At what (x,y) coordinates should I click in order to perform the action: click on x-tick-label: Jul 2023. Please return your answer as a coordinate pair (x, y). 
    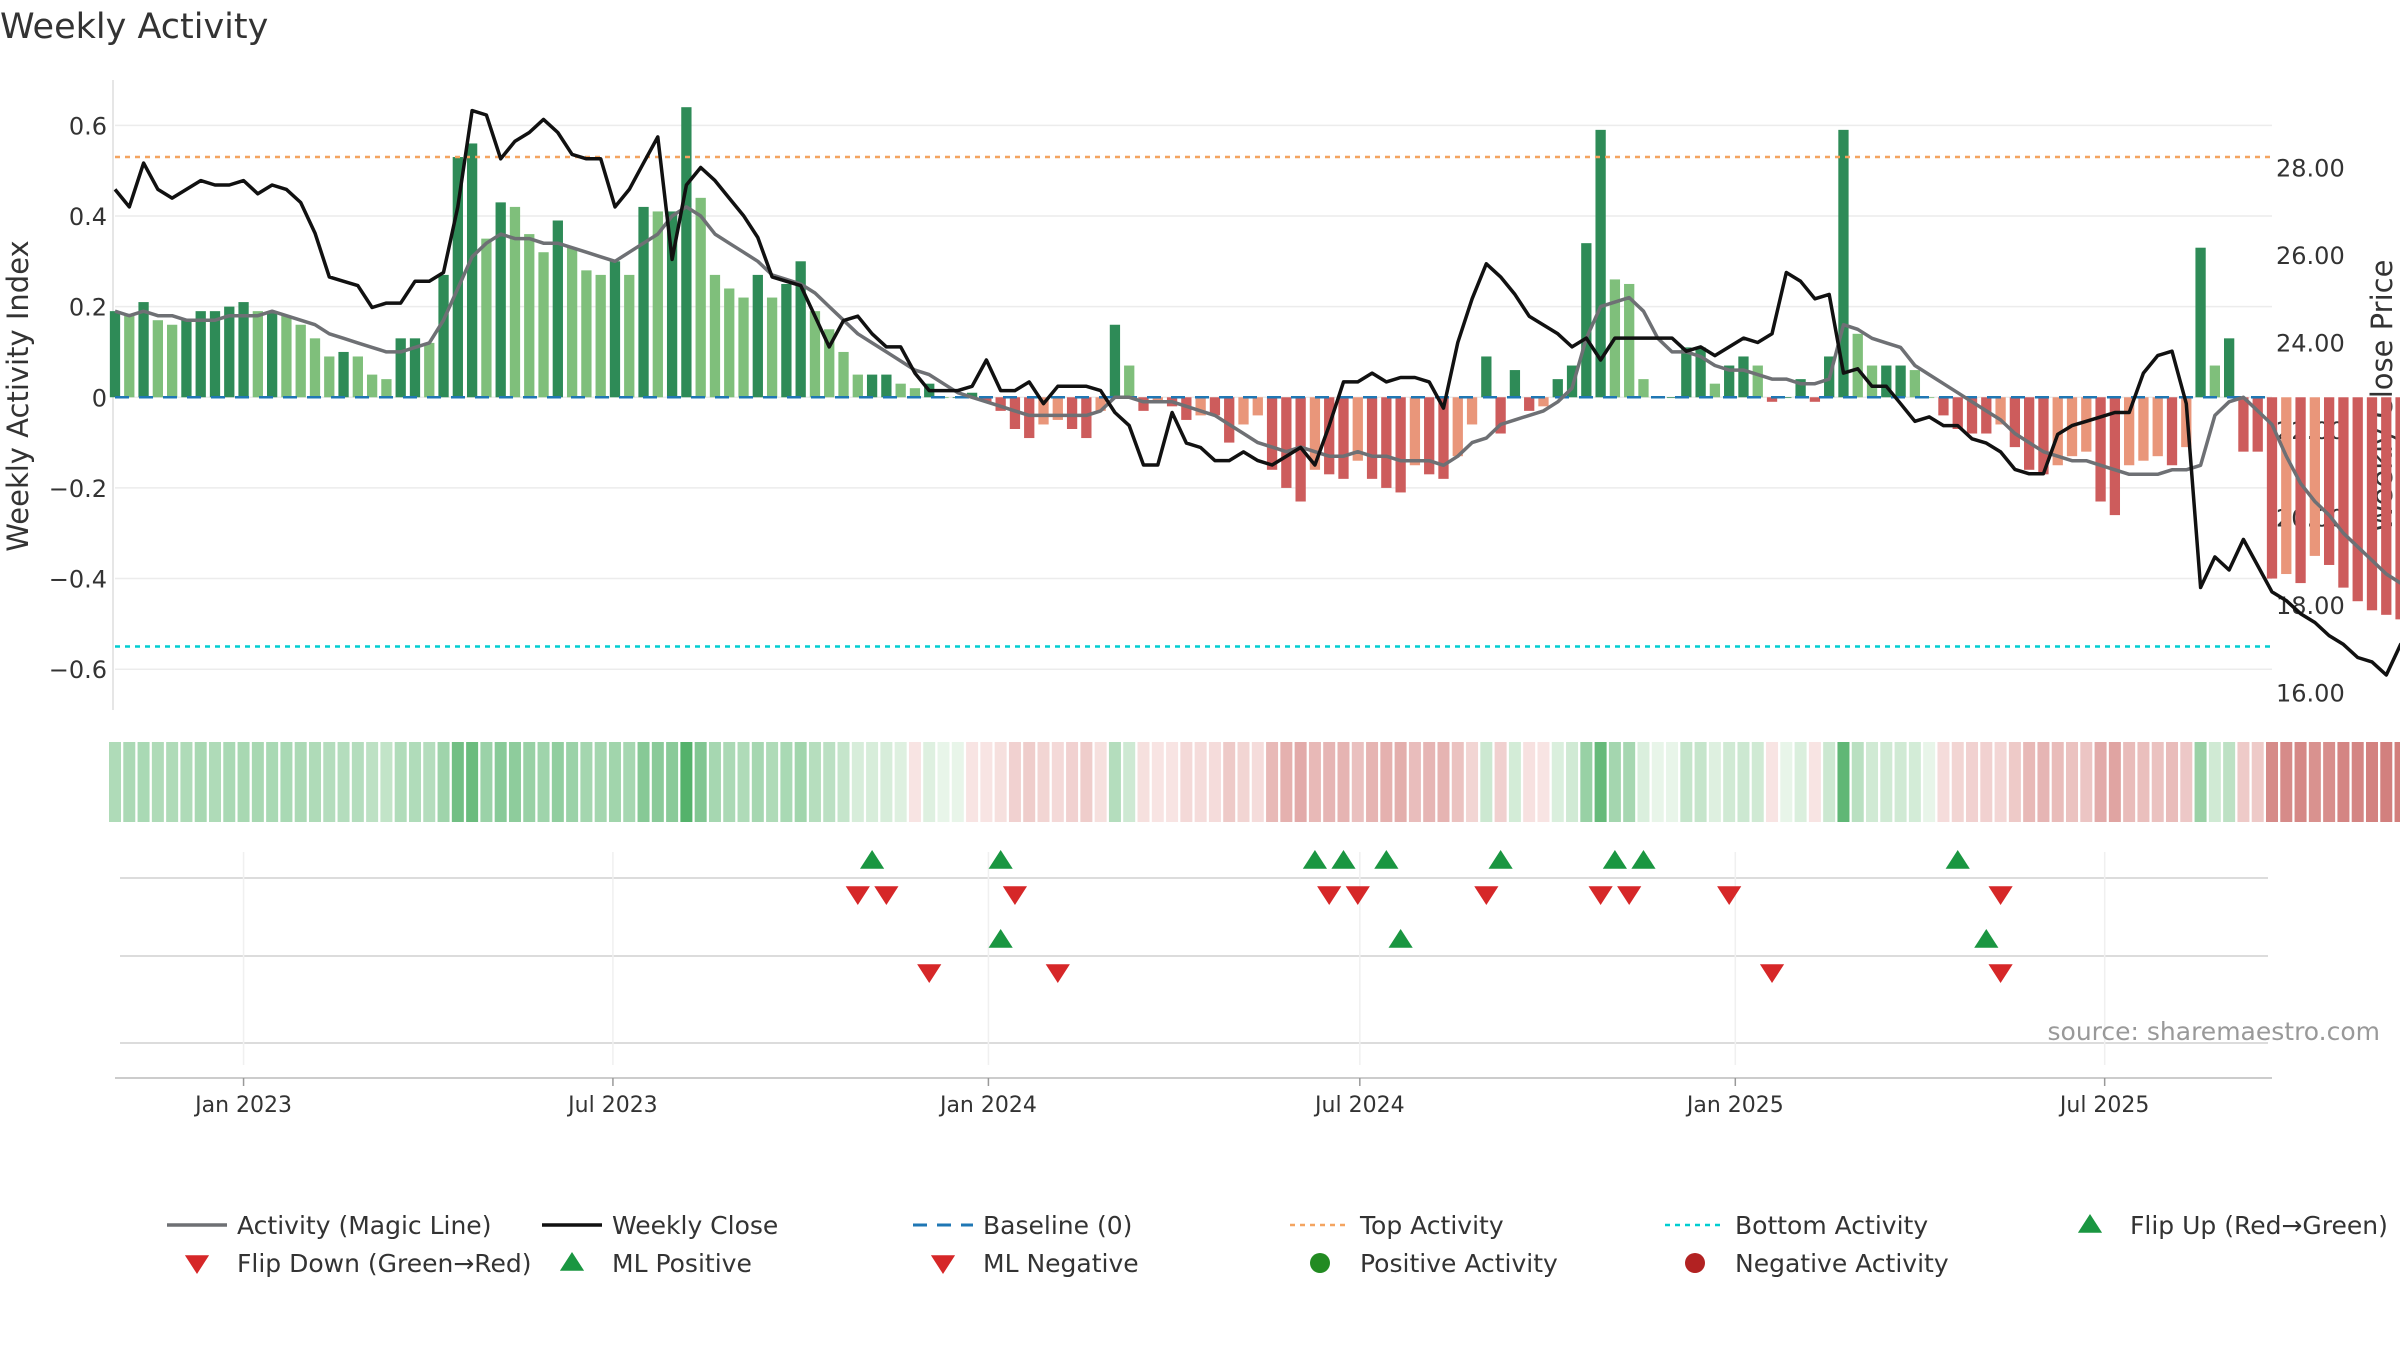
    Looking at the image, I should click on (612, 1105).